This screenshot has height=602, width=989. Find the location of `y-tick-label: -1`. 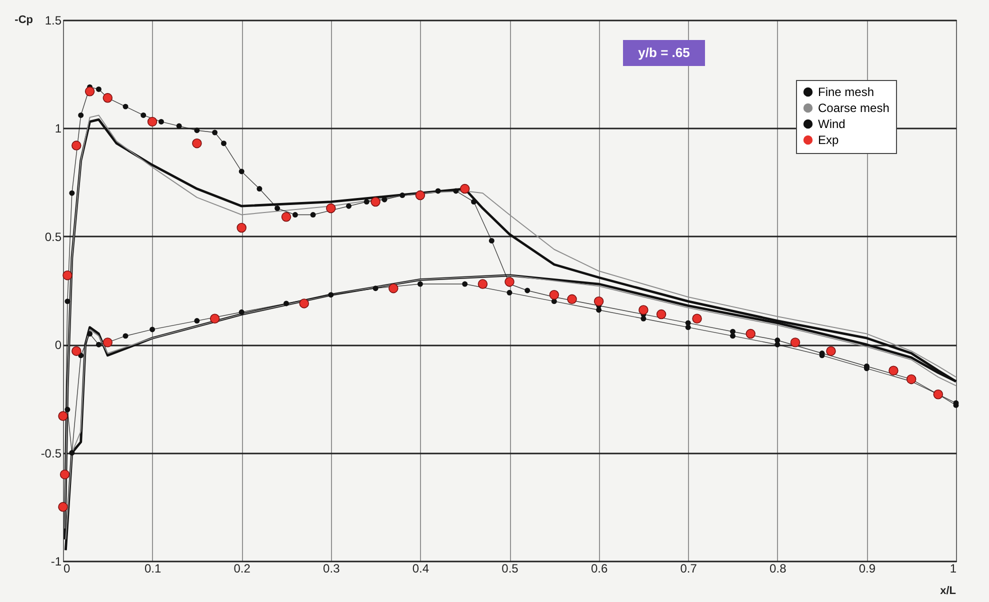

y-tick-label: -1 is located at coordinates (56, 561).